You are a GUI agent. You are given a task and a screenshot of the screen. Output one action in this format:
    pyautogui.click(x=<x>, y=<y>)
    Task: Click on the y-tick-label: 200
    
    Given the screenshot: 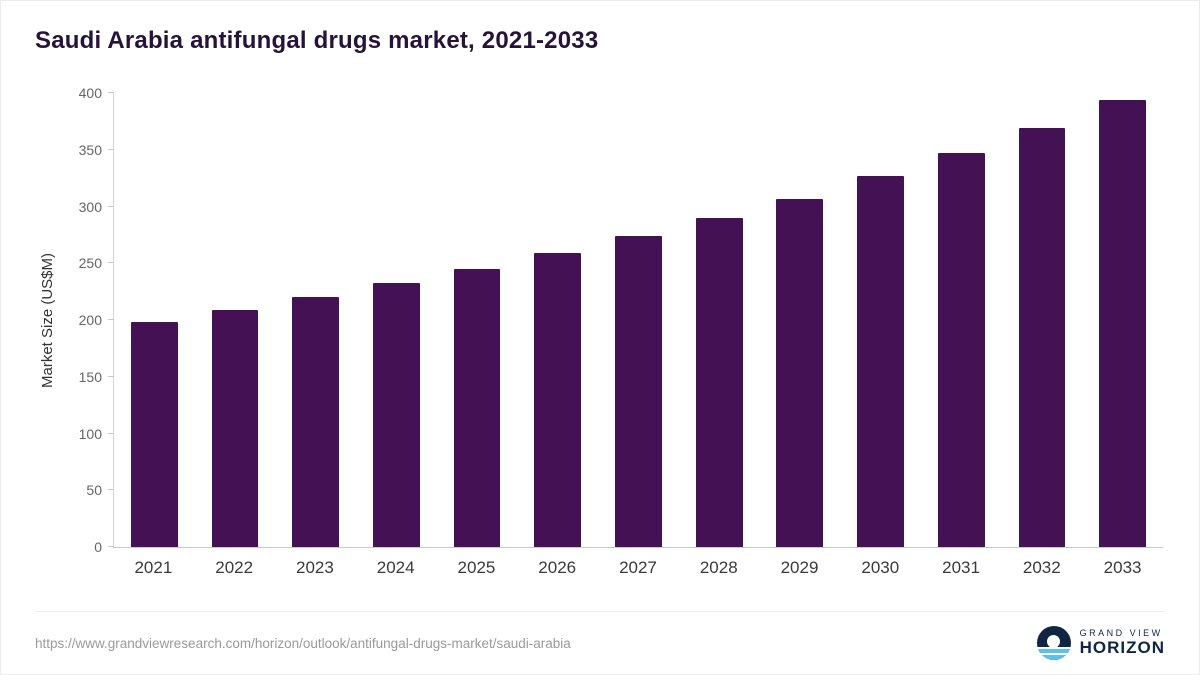 What is the action you would take?
    pyautogui.click(x=90, y=320)
    